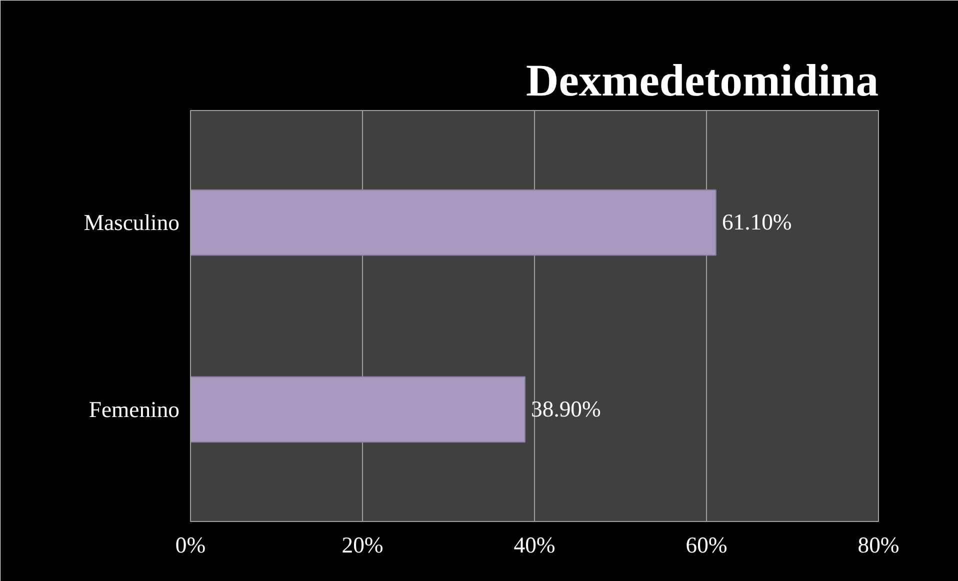  Describe the element at coordinates (535, 545) in the screenshot. I see `x-tick-label: 40%` at that location.